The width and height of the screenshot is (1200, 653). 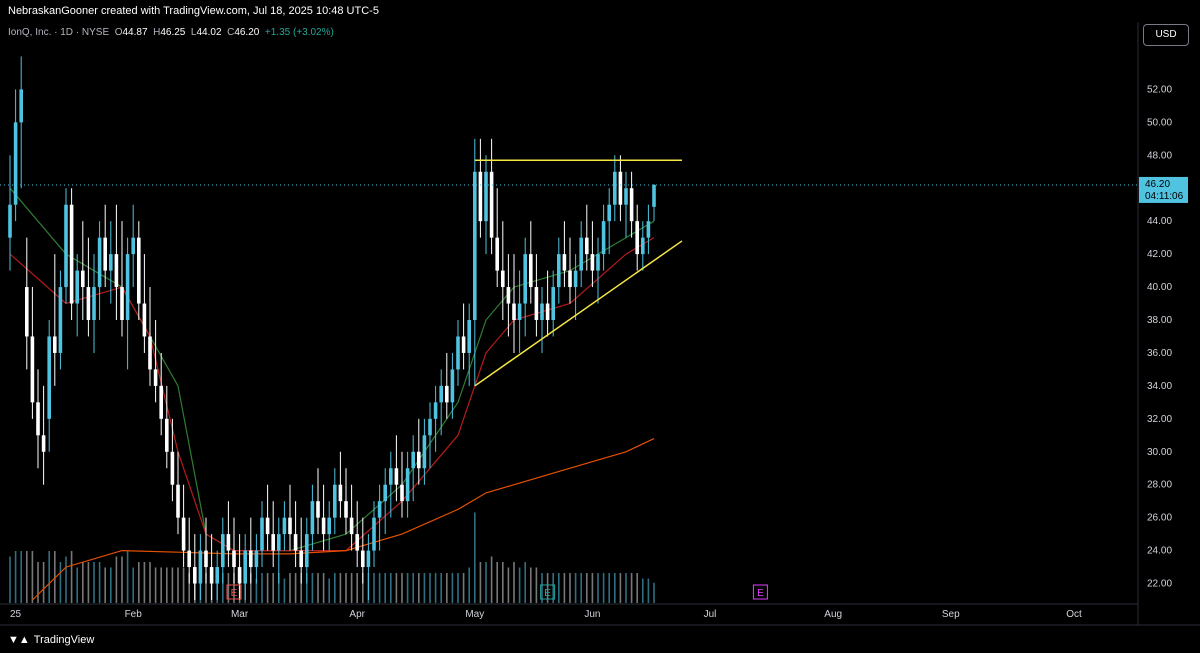 What do you see at coordinates (1166, 35) in the screenshot?
I see `currency-button: USD` at bounding box center [1166, 35].